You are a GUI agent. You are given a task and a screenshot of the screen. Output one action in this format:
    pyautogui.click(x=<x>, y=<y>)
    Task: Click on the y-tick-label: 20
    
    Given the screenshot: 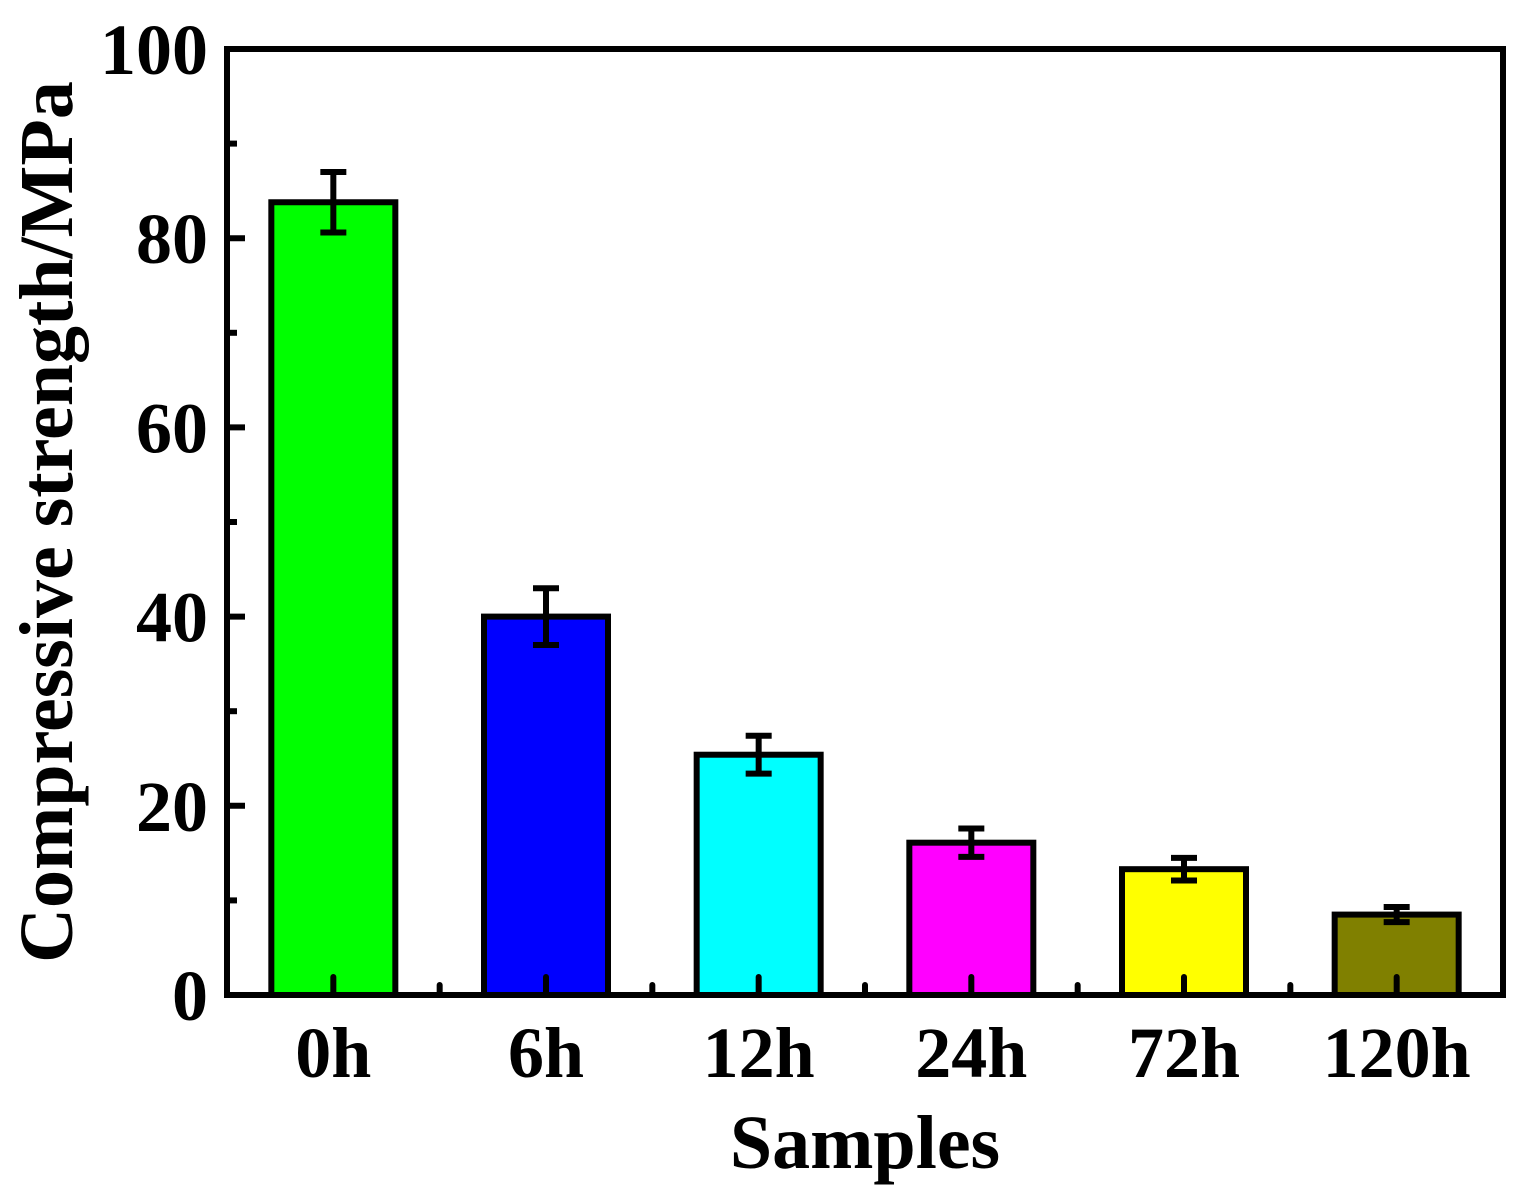 What is the action you would take?
    pyautogui.click(x=172, y=807)
    